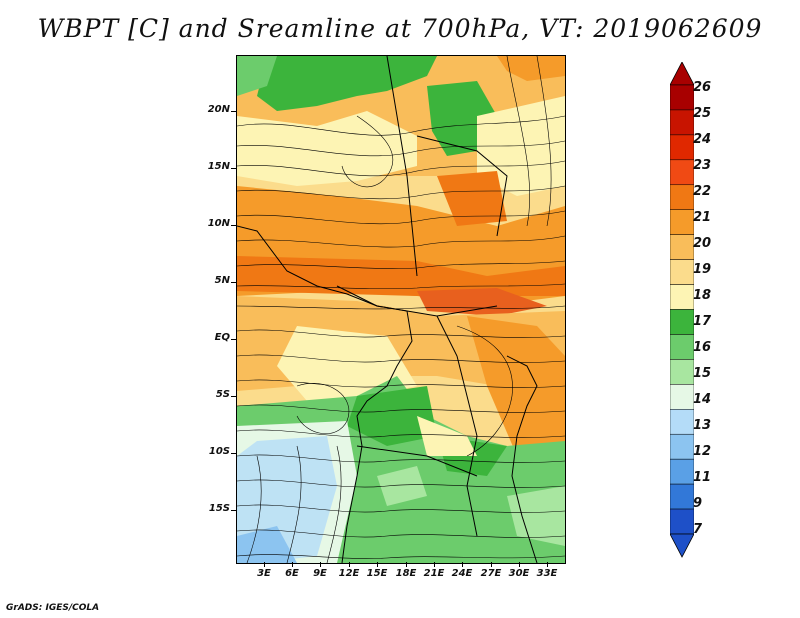 The height and width of the screenshot is (618, 800). I want to click on lon-label-9e: 9E, so click(320, 573).